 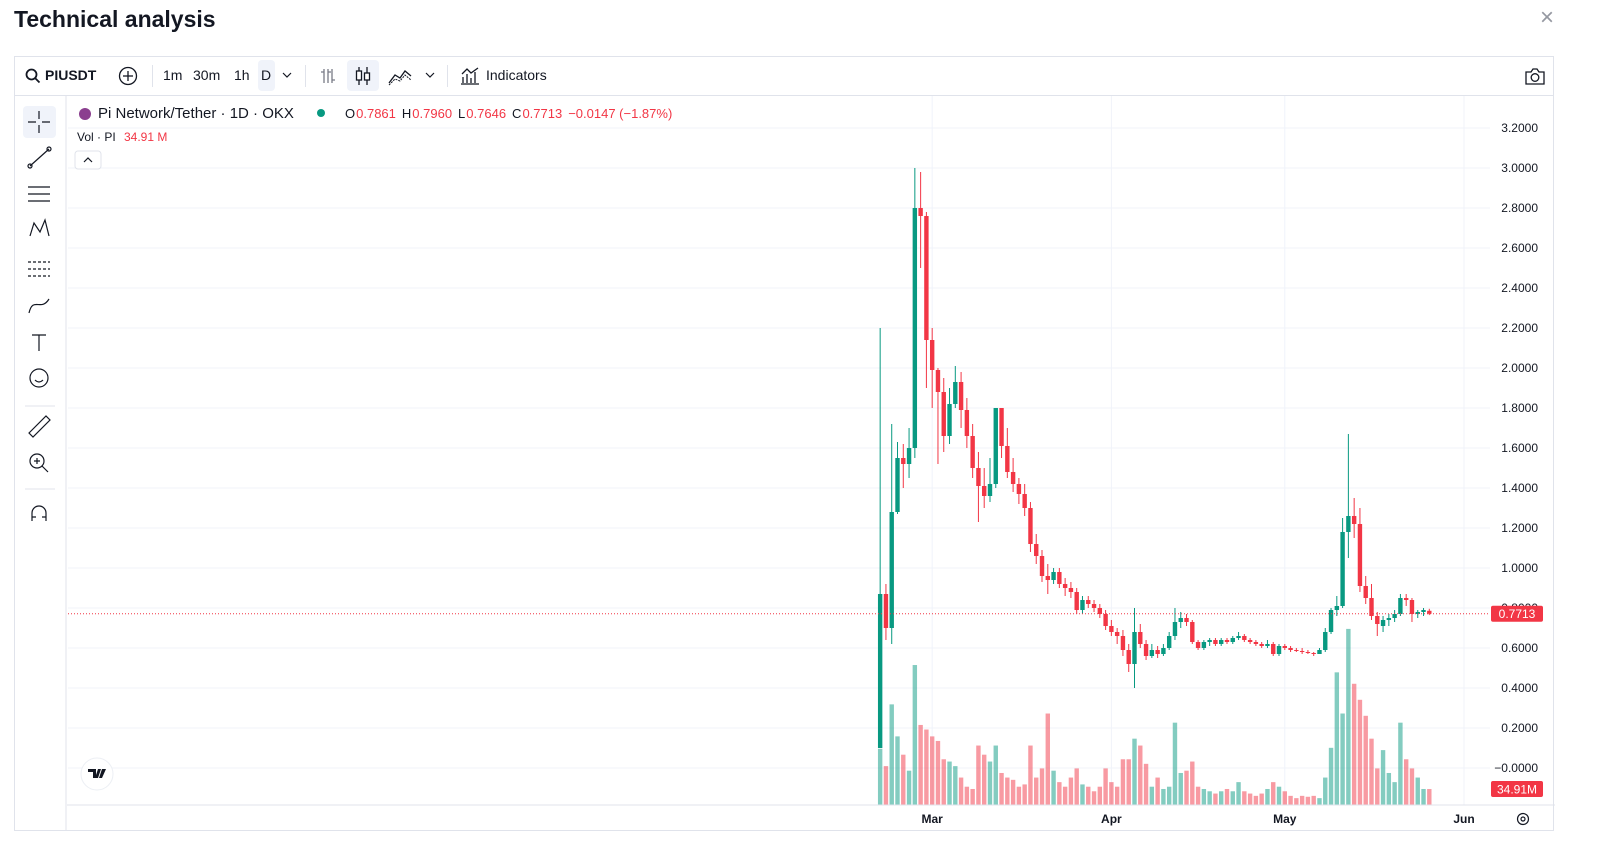 What do you see at coordinates (516, 113) in the screenshot?
I see `legend-key: C` at bounding box center [516, 113].